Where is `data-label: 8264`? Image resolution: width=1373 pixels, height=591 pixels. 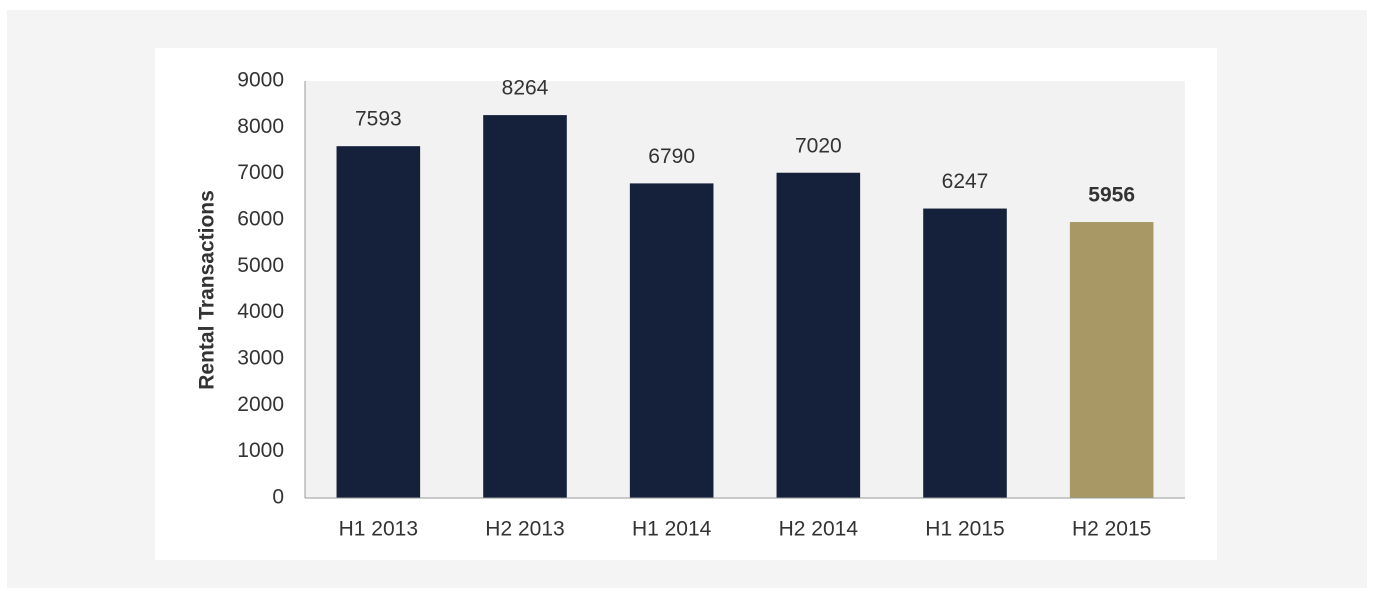
data-label: 8264 is located at coordinates (525, 88).